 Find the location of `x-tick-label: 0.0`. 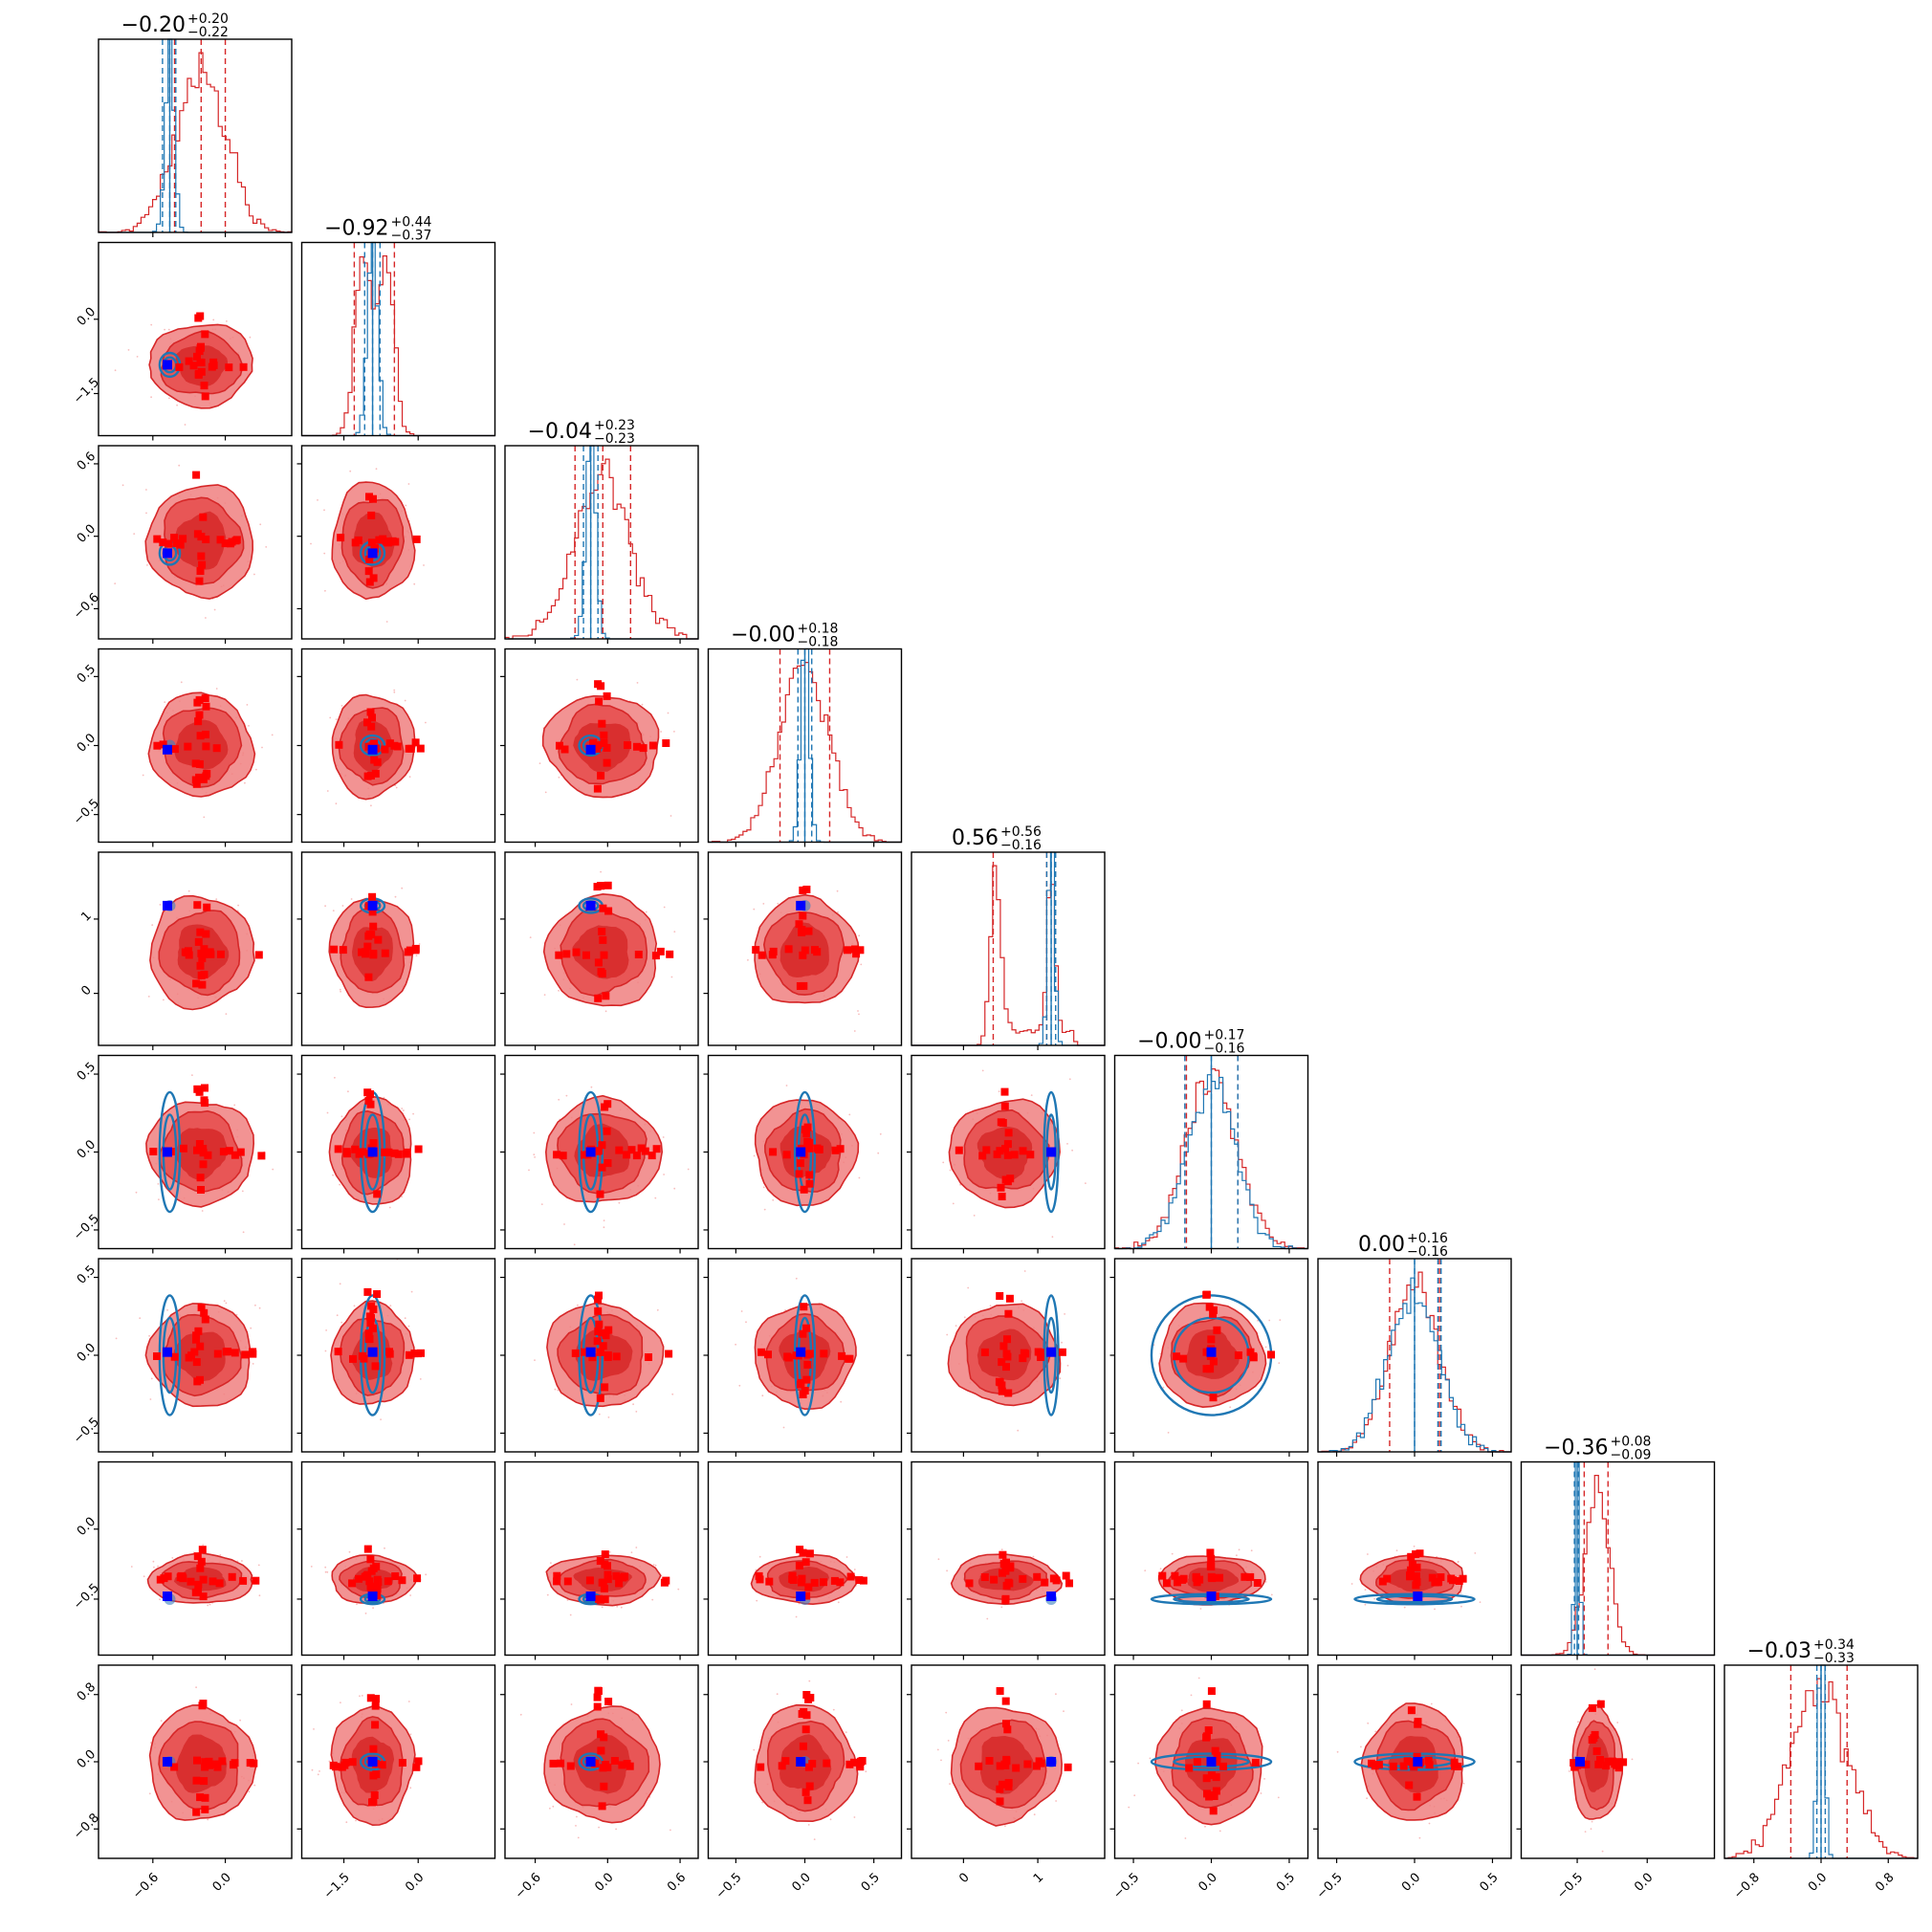

x-tick-label: 0.0 is located at coordinates (604, 1883).